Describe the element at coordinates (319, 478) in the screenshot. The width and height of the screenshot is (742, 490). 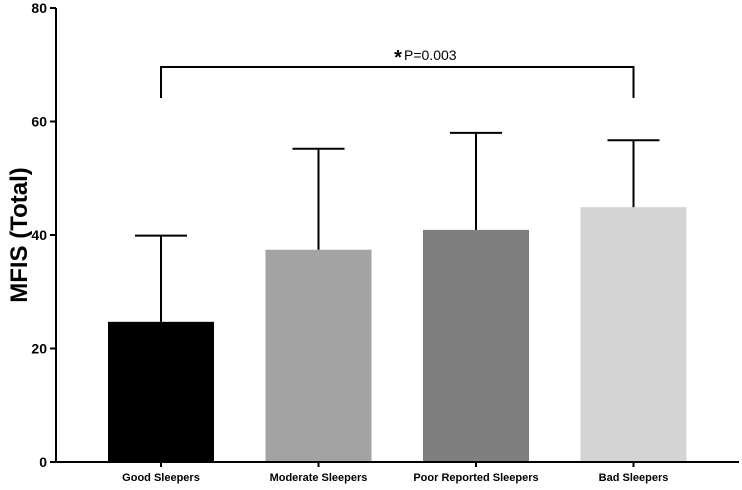
I see `x-tick-label-1: Moderate Sleepers` at that location.